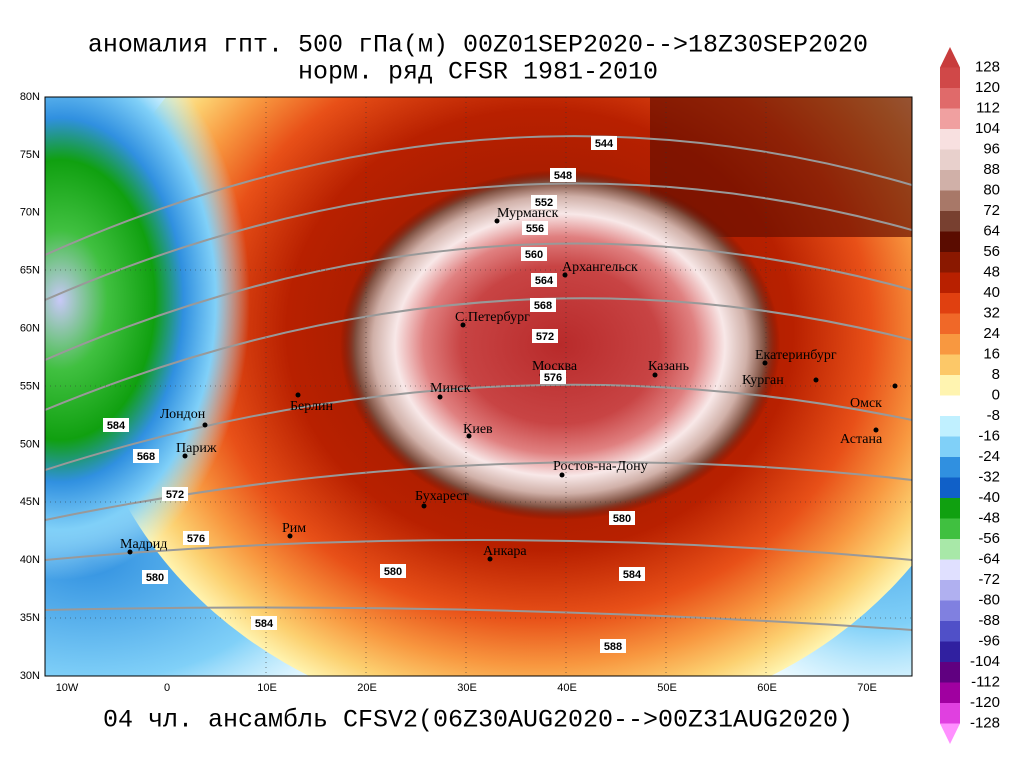 Image resolution: width=1024 pixels, height=773 pixels. What do you see at coordinates (985, 722) in the screenshot?
I see `colorbar-label: -128` at bounding box center [985, 722].